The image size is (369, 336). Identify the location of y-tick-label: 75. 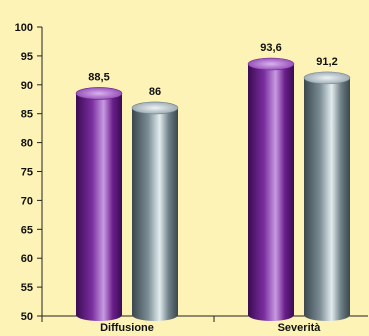
(27, 173).